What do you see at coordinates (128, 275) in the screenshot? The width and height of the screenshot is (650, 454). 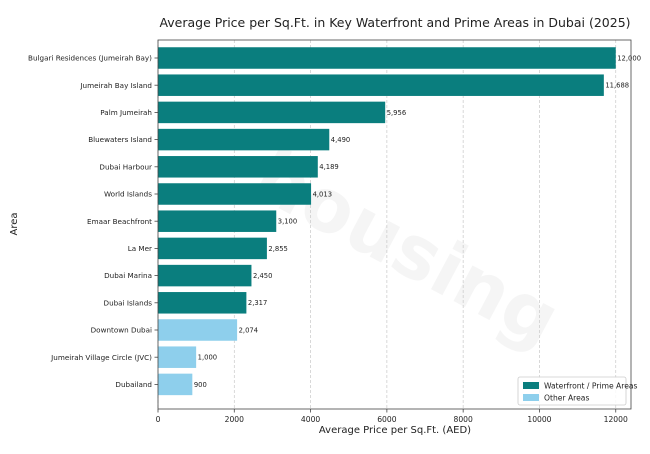 I see `y-tick-label: Dubai Marina` at bounding box center [128, 275].